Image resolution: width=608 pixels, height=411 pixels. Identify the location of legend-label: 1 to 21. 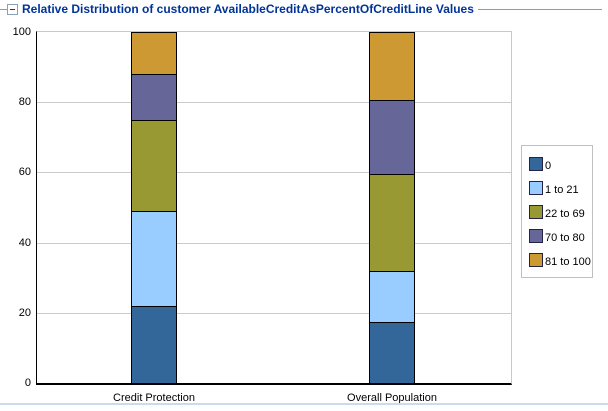
(562, 189).